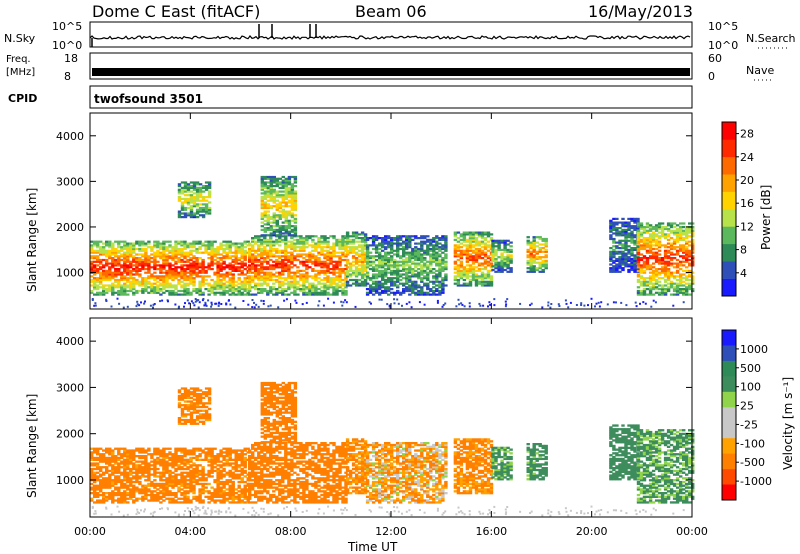 The height and width of the screenshot is (554, 800). I want to click on power-colorbar-tick-label: 24, so click(747, 157).